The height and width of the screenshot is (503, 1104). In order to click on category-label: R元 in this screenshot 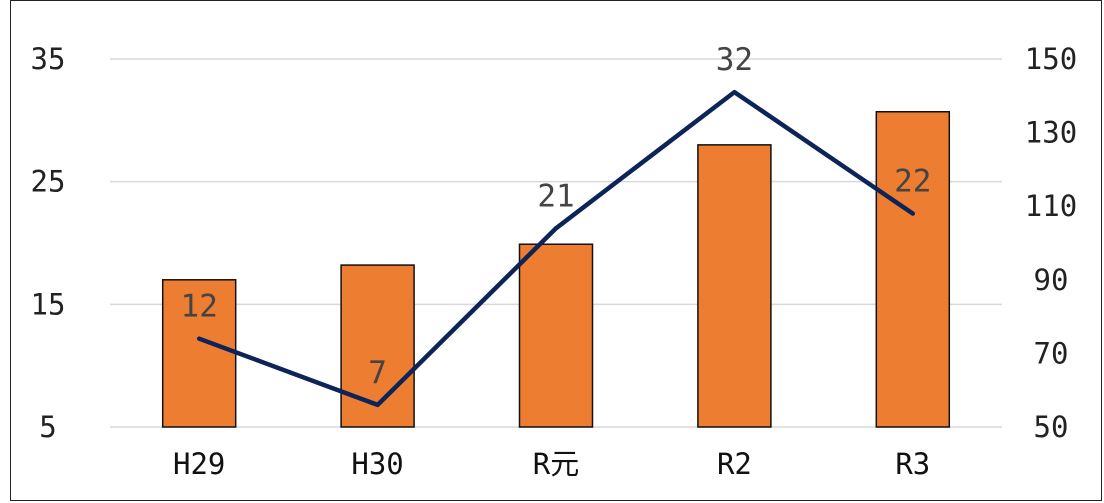, I will do `click(556, 464)`.